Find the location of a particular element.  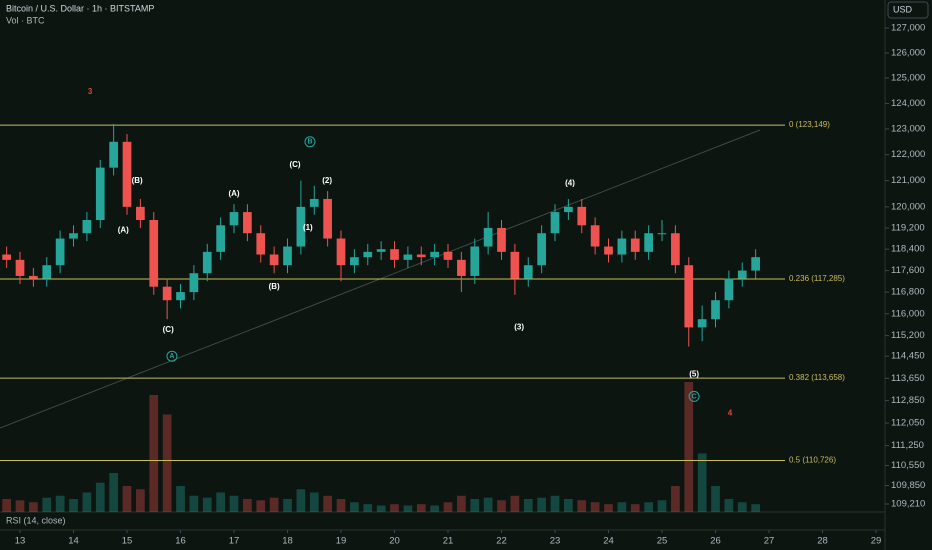

x-tick-label: 20 is located at coordinates (394, 541).